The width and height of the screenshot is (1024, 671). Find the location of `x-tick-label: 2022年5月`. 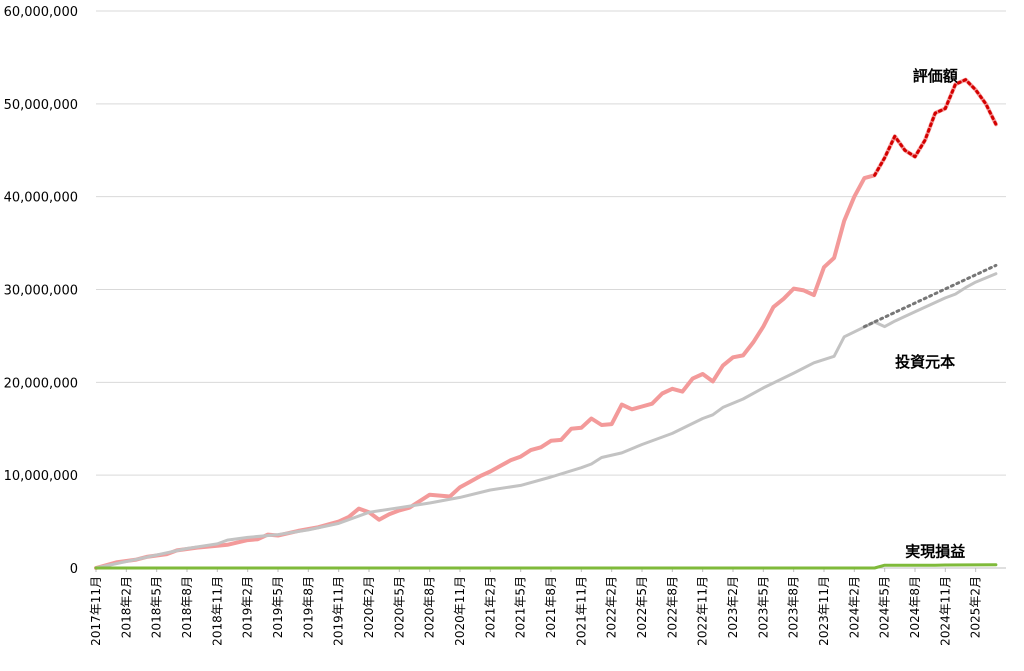

x-tick-label: 2022年5月 is located at coordinates (642, 607).